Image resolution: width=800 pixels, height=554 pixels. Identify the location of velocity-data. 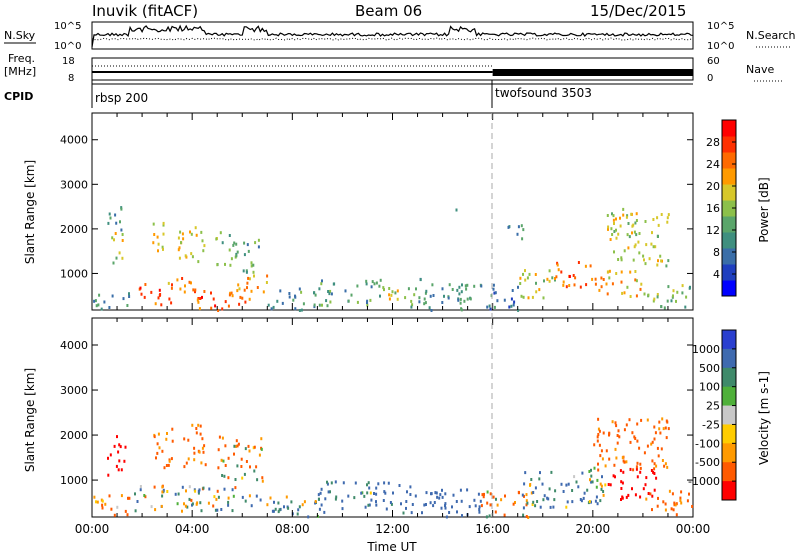
(393, 468).